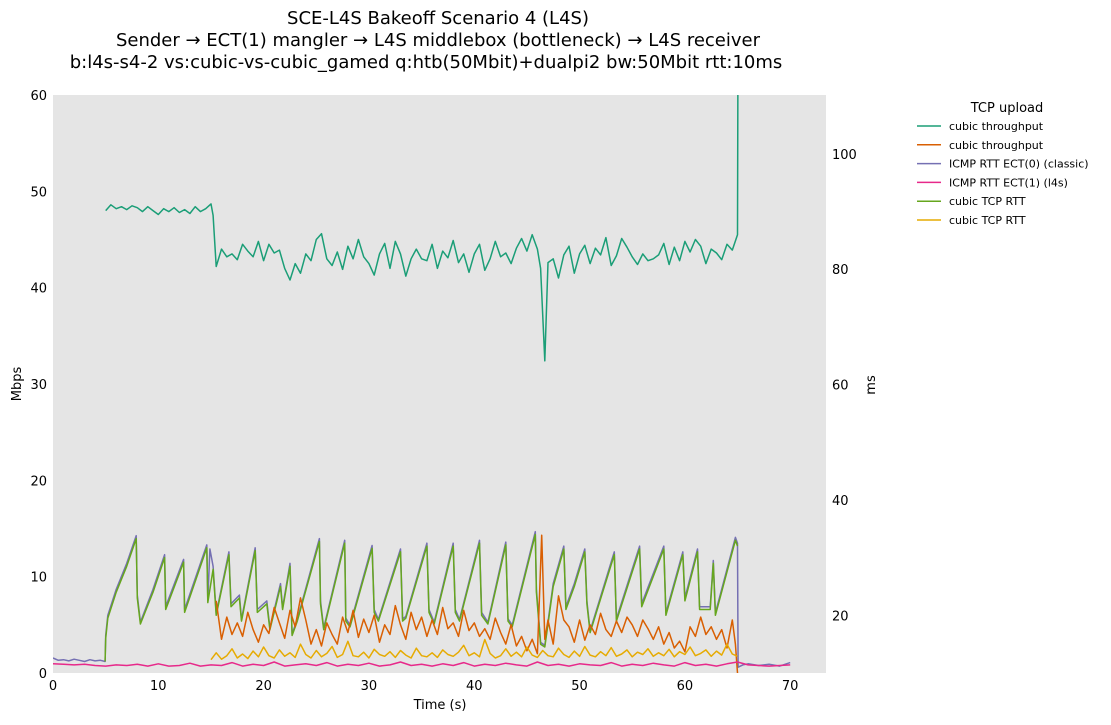  What do you see at coordinates (685, 686) in the screenshot?
I see `x-tick-label: 60` at bounding box center [685, 686].